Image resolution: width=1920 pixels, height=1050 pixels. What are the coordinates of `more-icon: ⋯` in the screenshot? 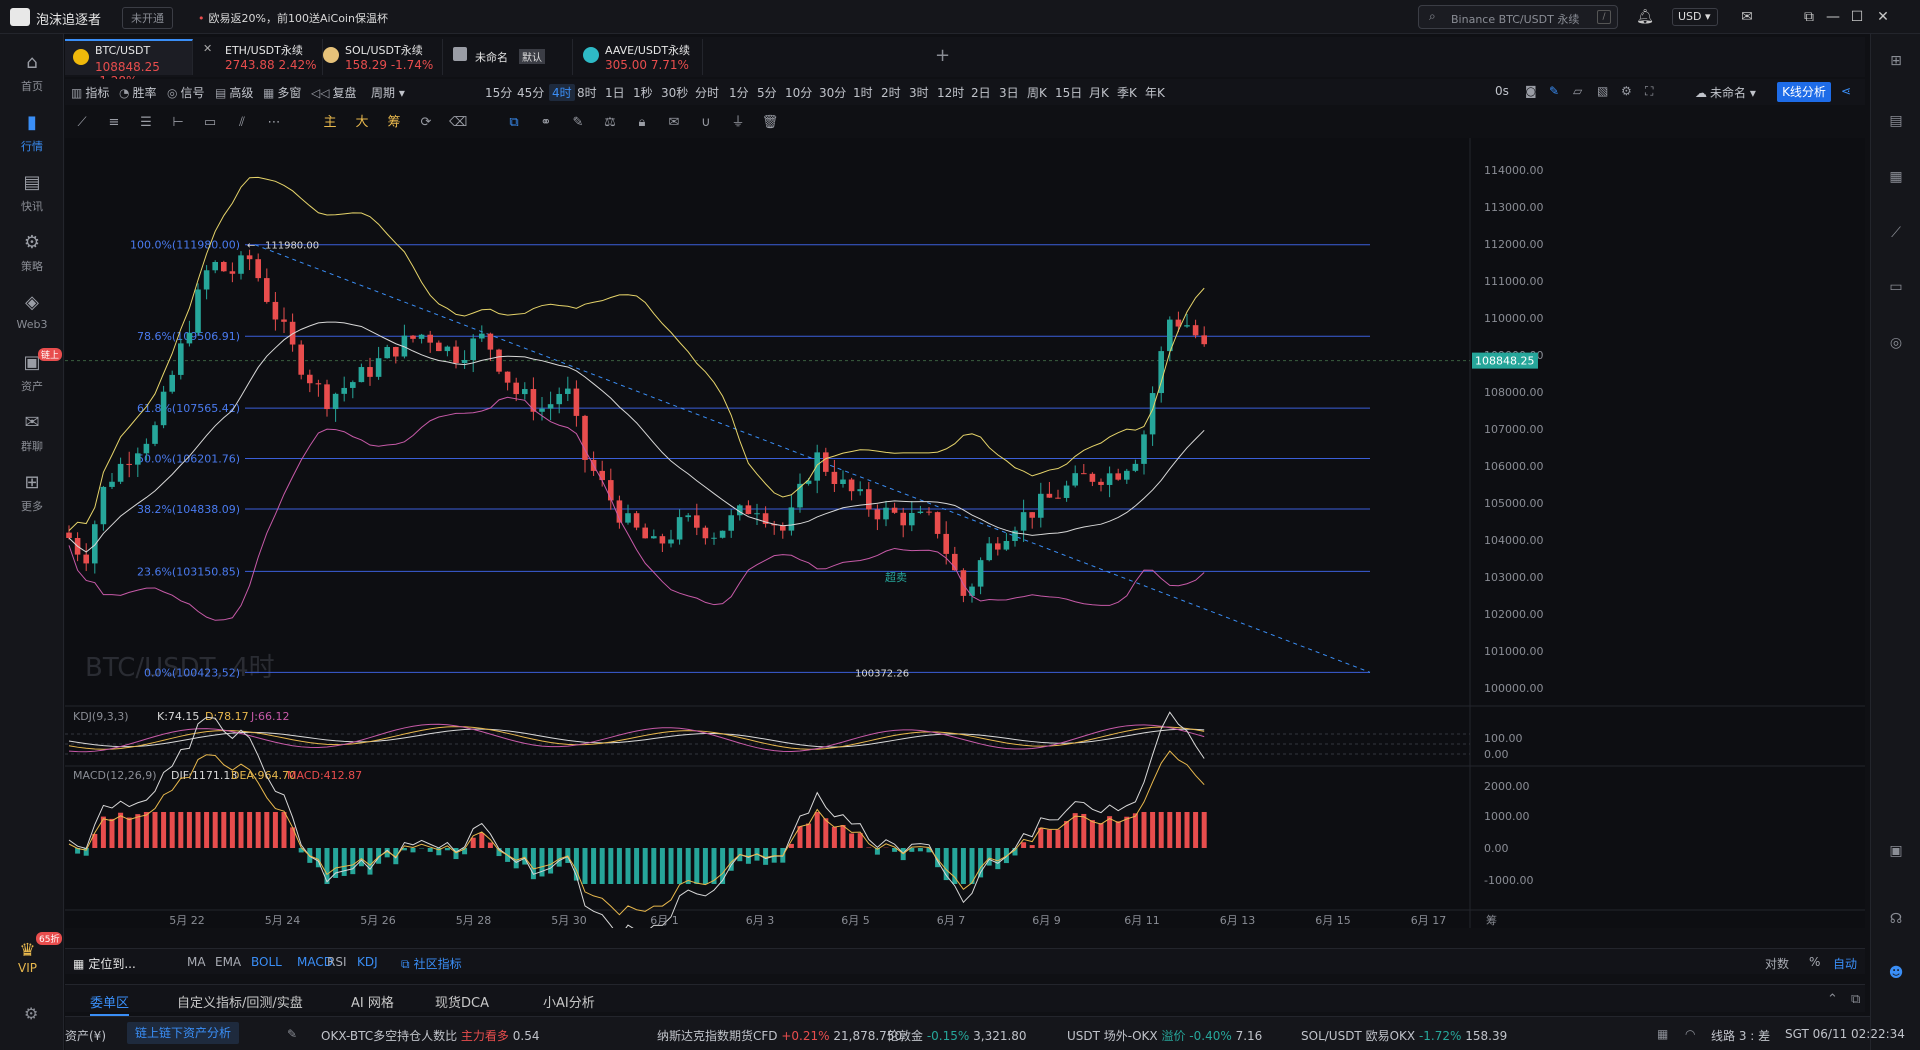 It's located at (274, 122).